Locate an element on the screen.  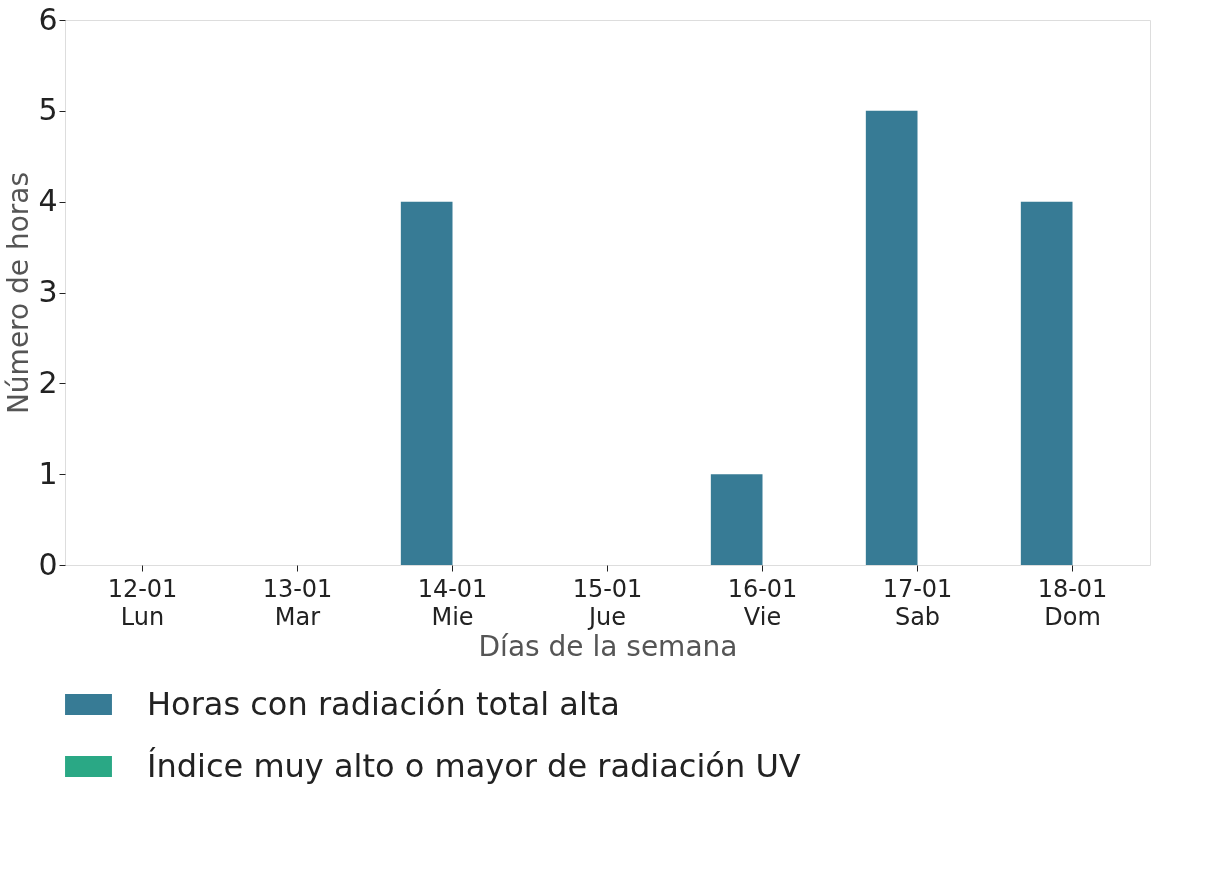
y-axis-title: Número de horas is located at coordinates (19, 293).